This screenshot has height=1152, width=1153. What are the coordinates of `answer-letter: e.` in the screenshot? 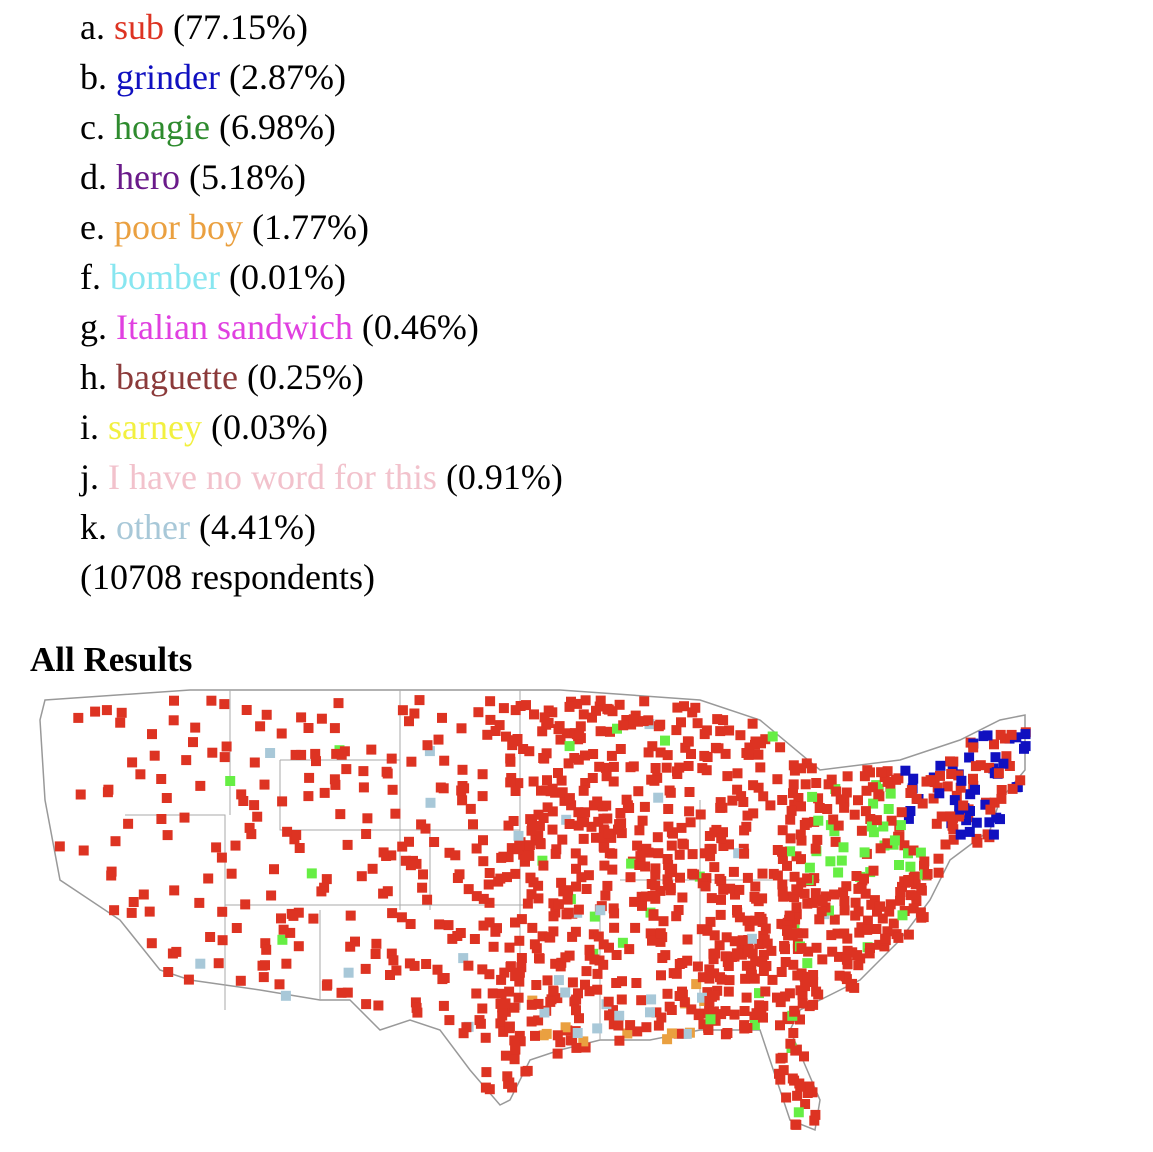 It's located at (92, 227).